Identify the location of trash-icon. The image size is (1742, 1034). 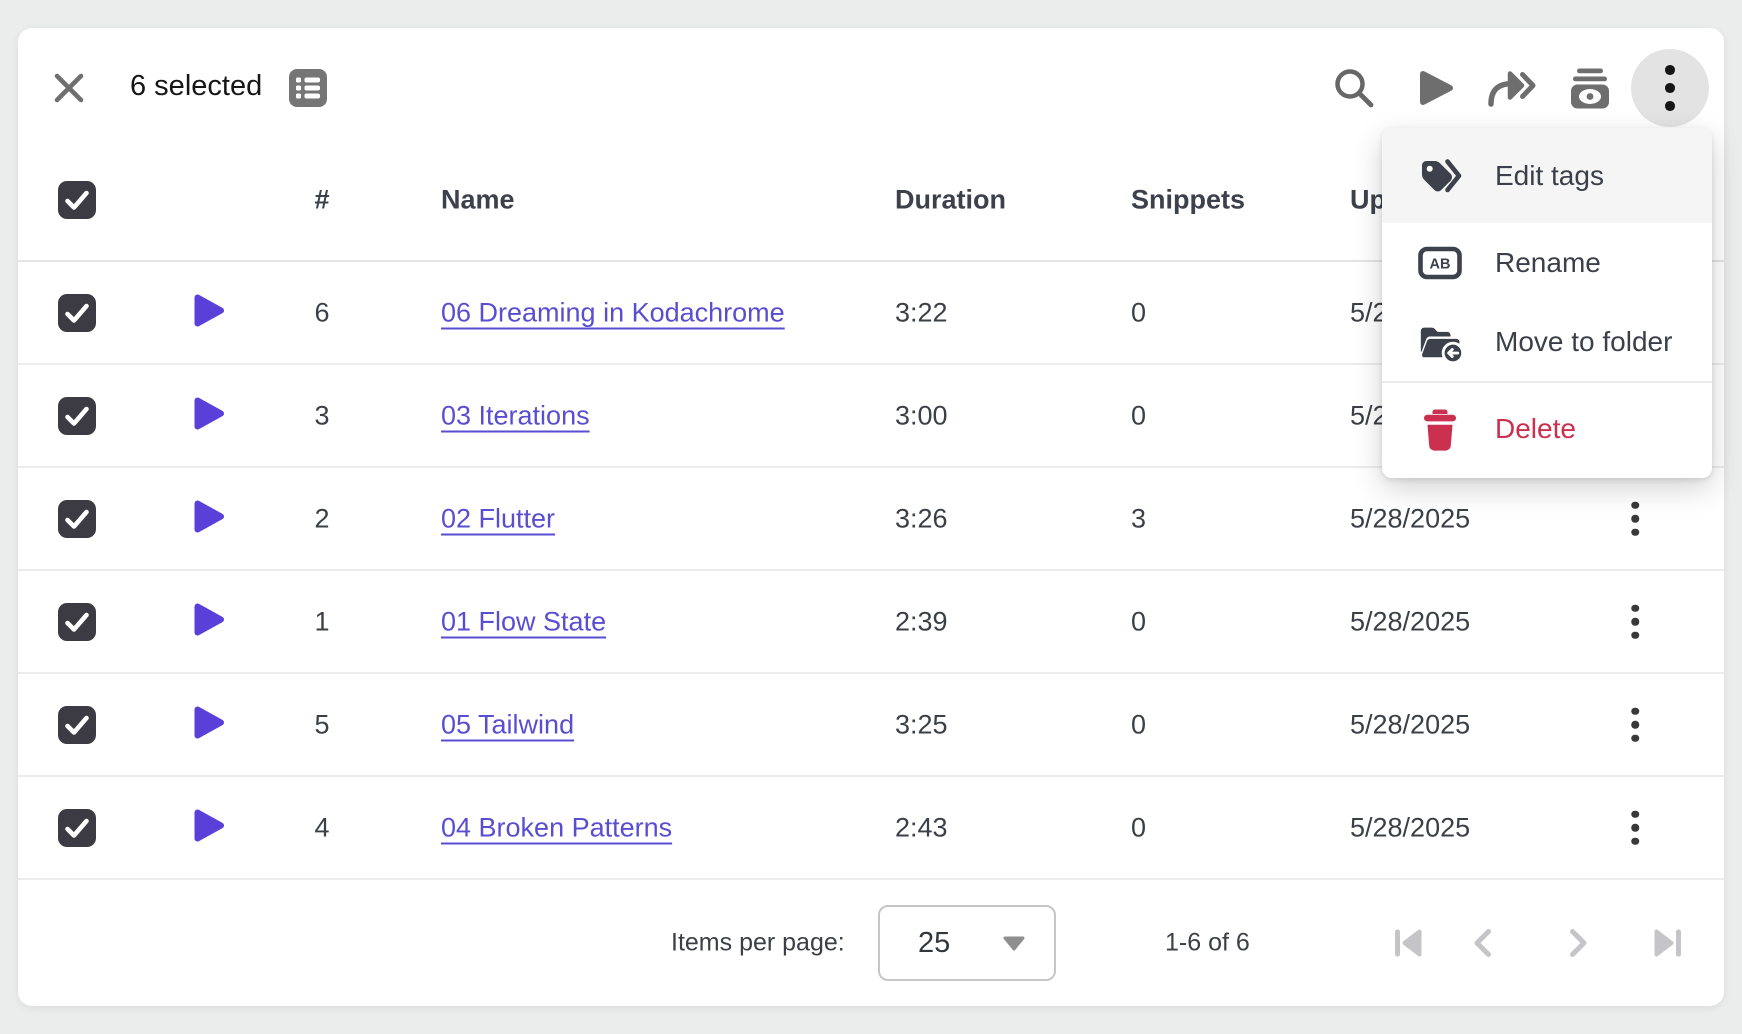
(1440, 429).